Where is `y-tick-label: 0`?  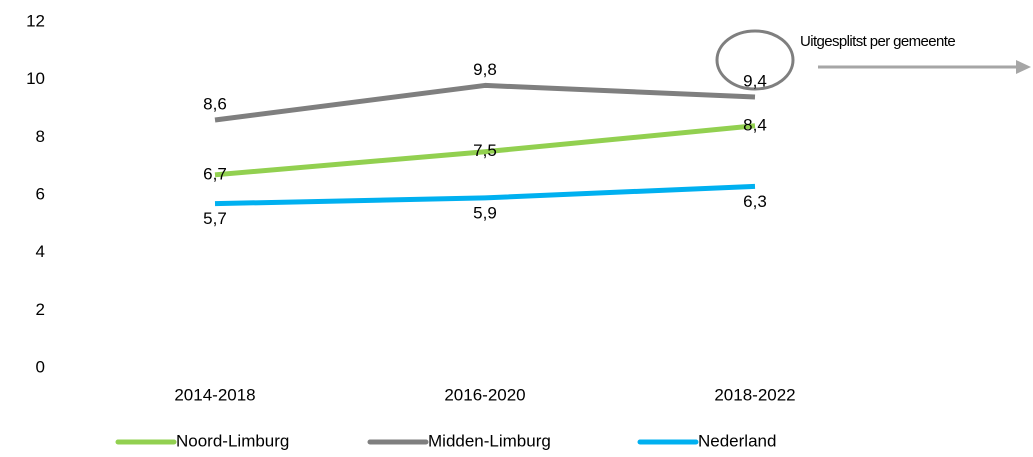
y-tick-label: 0 is located at coordinates (40, 366).